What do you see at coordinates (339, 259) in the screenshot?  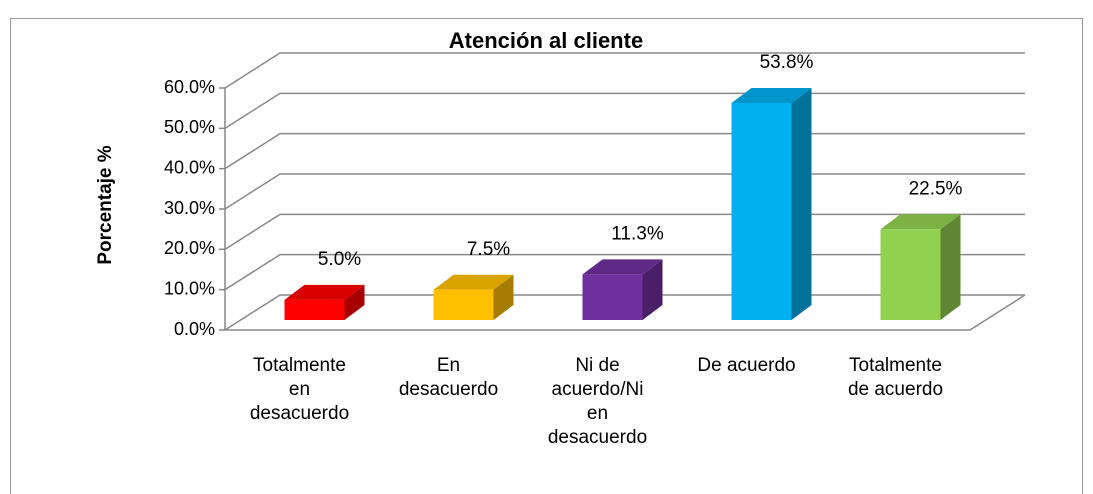 I see `data-label: 5.0%` at bounding box center [339, 259].